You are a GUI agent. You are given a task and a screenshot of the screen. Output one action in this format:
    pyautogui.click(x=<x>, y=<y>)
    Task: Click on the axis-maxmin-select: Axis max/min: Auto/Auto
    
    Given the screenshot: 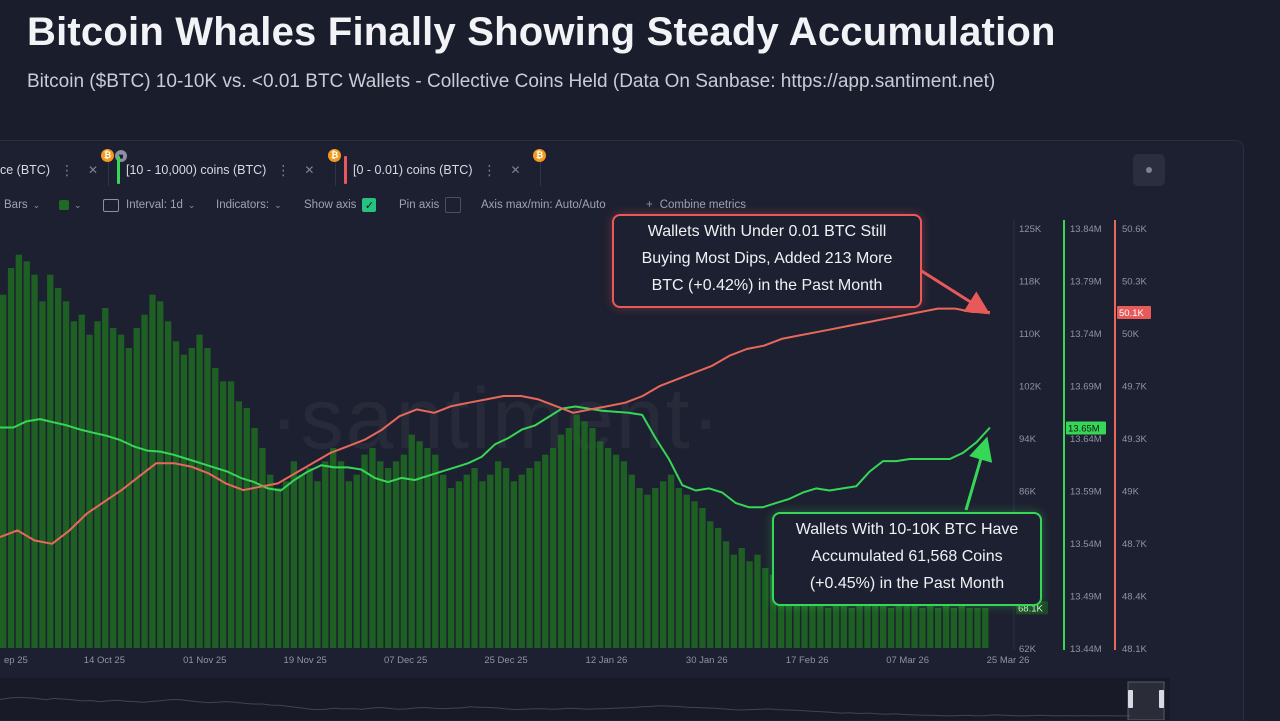 What is the action you would take?
    pyautogui.click(x=543, y=205)
    